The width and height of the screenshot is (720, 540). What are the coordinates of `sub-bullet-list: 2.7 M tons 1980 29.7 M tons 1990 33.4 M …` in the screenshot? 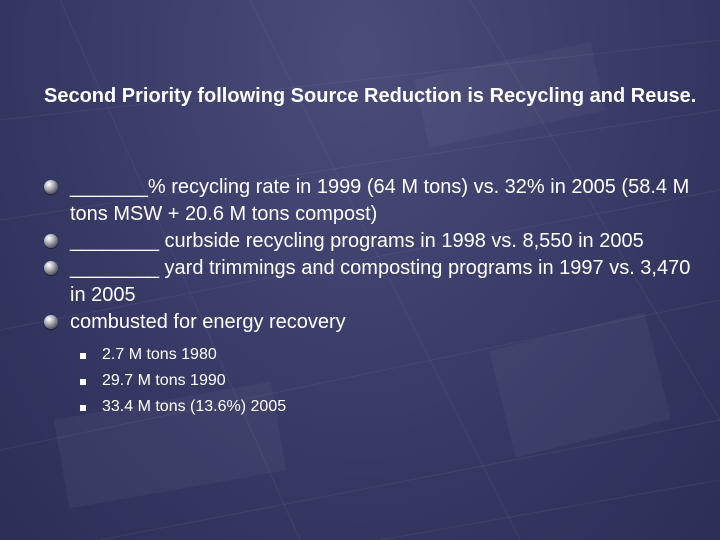 It's located at (382, 381).